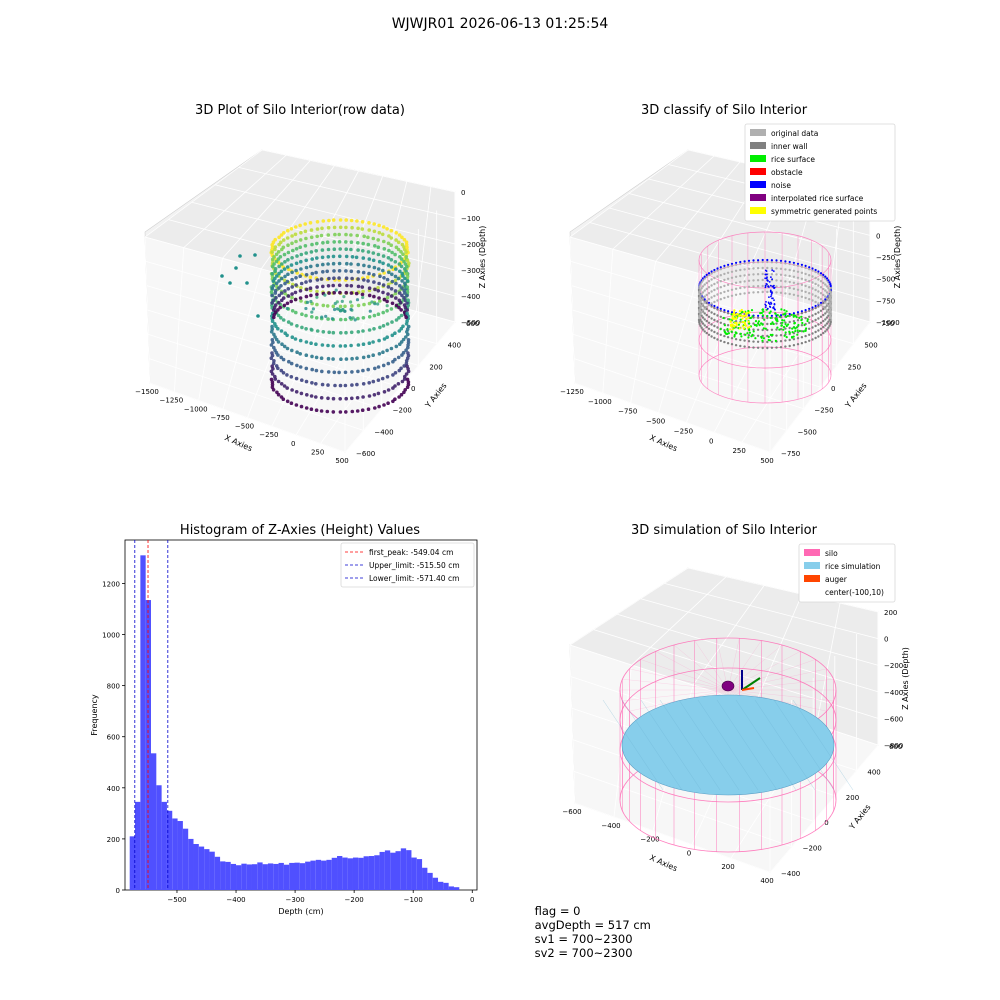 Image resolution: width=1000 pixels, height=1000 pixels. What do you see at coordinates (94, 715) in the screenshot?
I see `chart3-y-axis-label: Frequency` at bounding box center [94, 715].